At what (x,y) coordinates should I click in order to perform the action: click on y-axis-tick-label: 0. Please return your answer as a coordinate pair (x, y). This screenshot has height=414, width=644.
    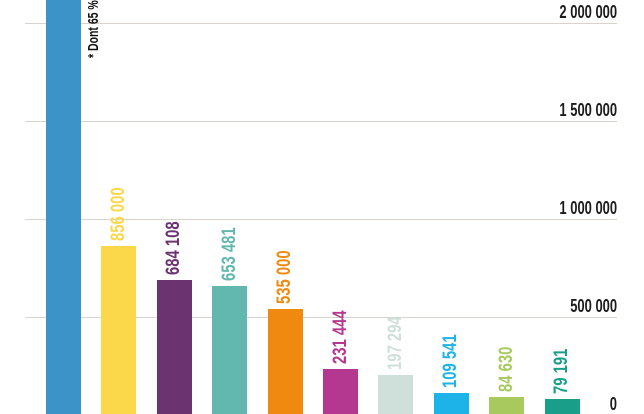
    Looking at the image, I should click on (613, 403).